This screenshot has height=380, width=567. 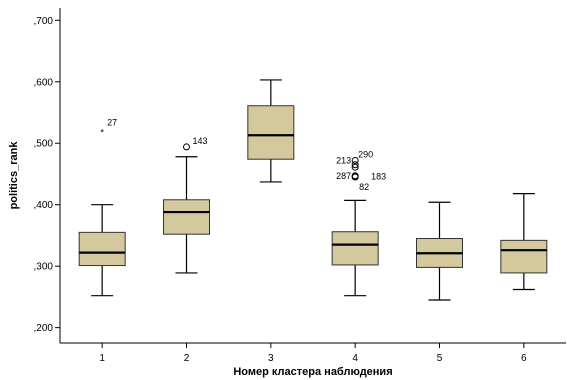 I want to click on y-tick-label: ,200, so click(x=44, y=328).